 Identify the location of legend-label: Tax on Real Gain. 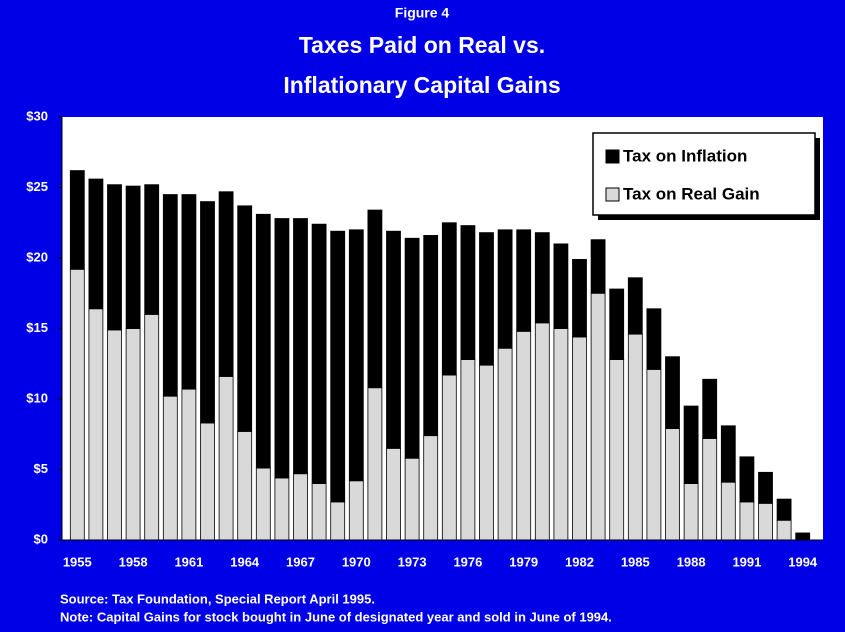
(691, 193).